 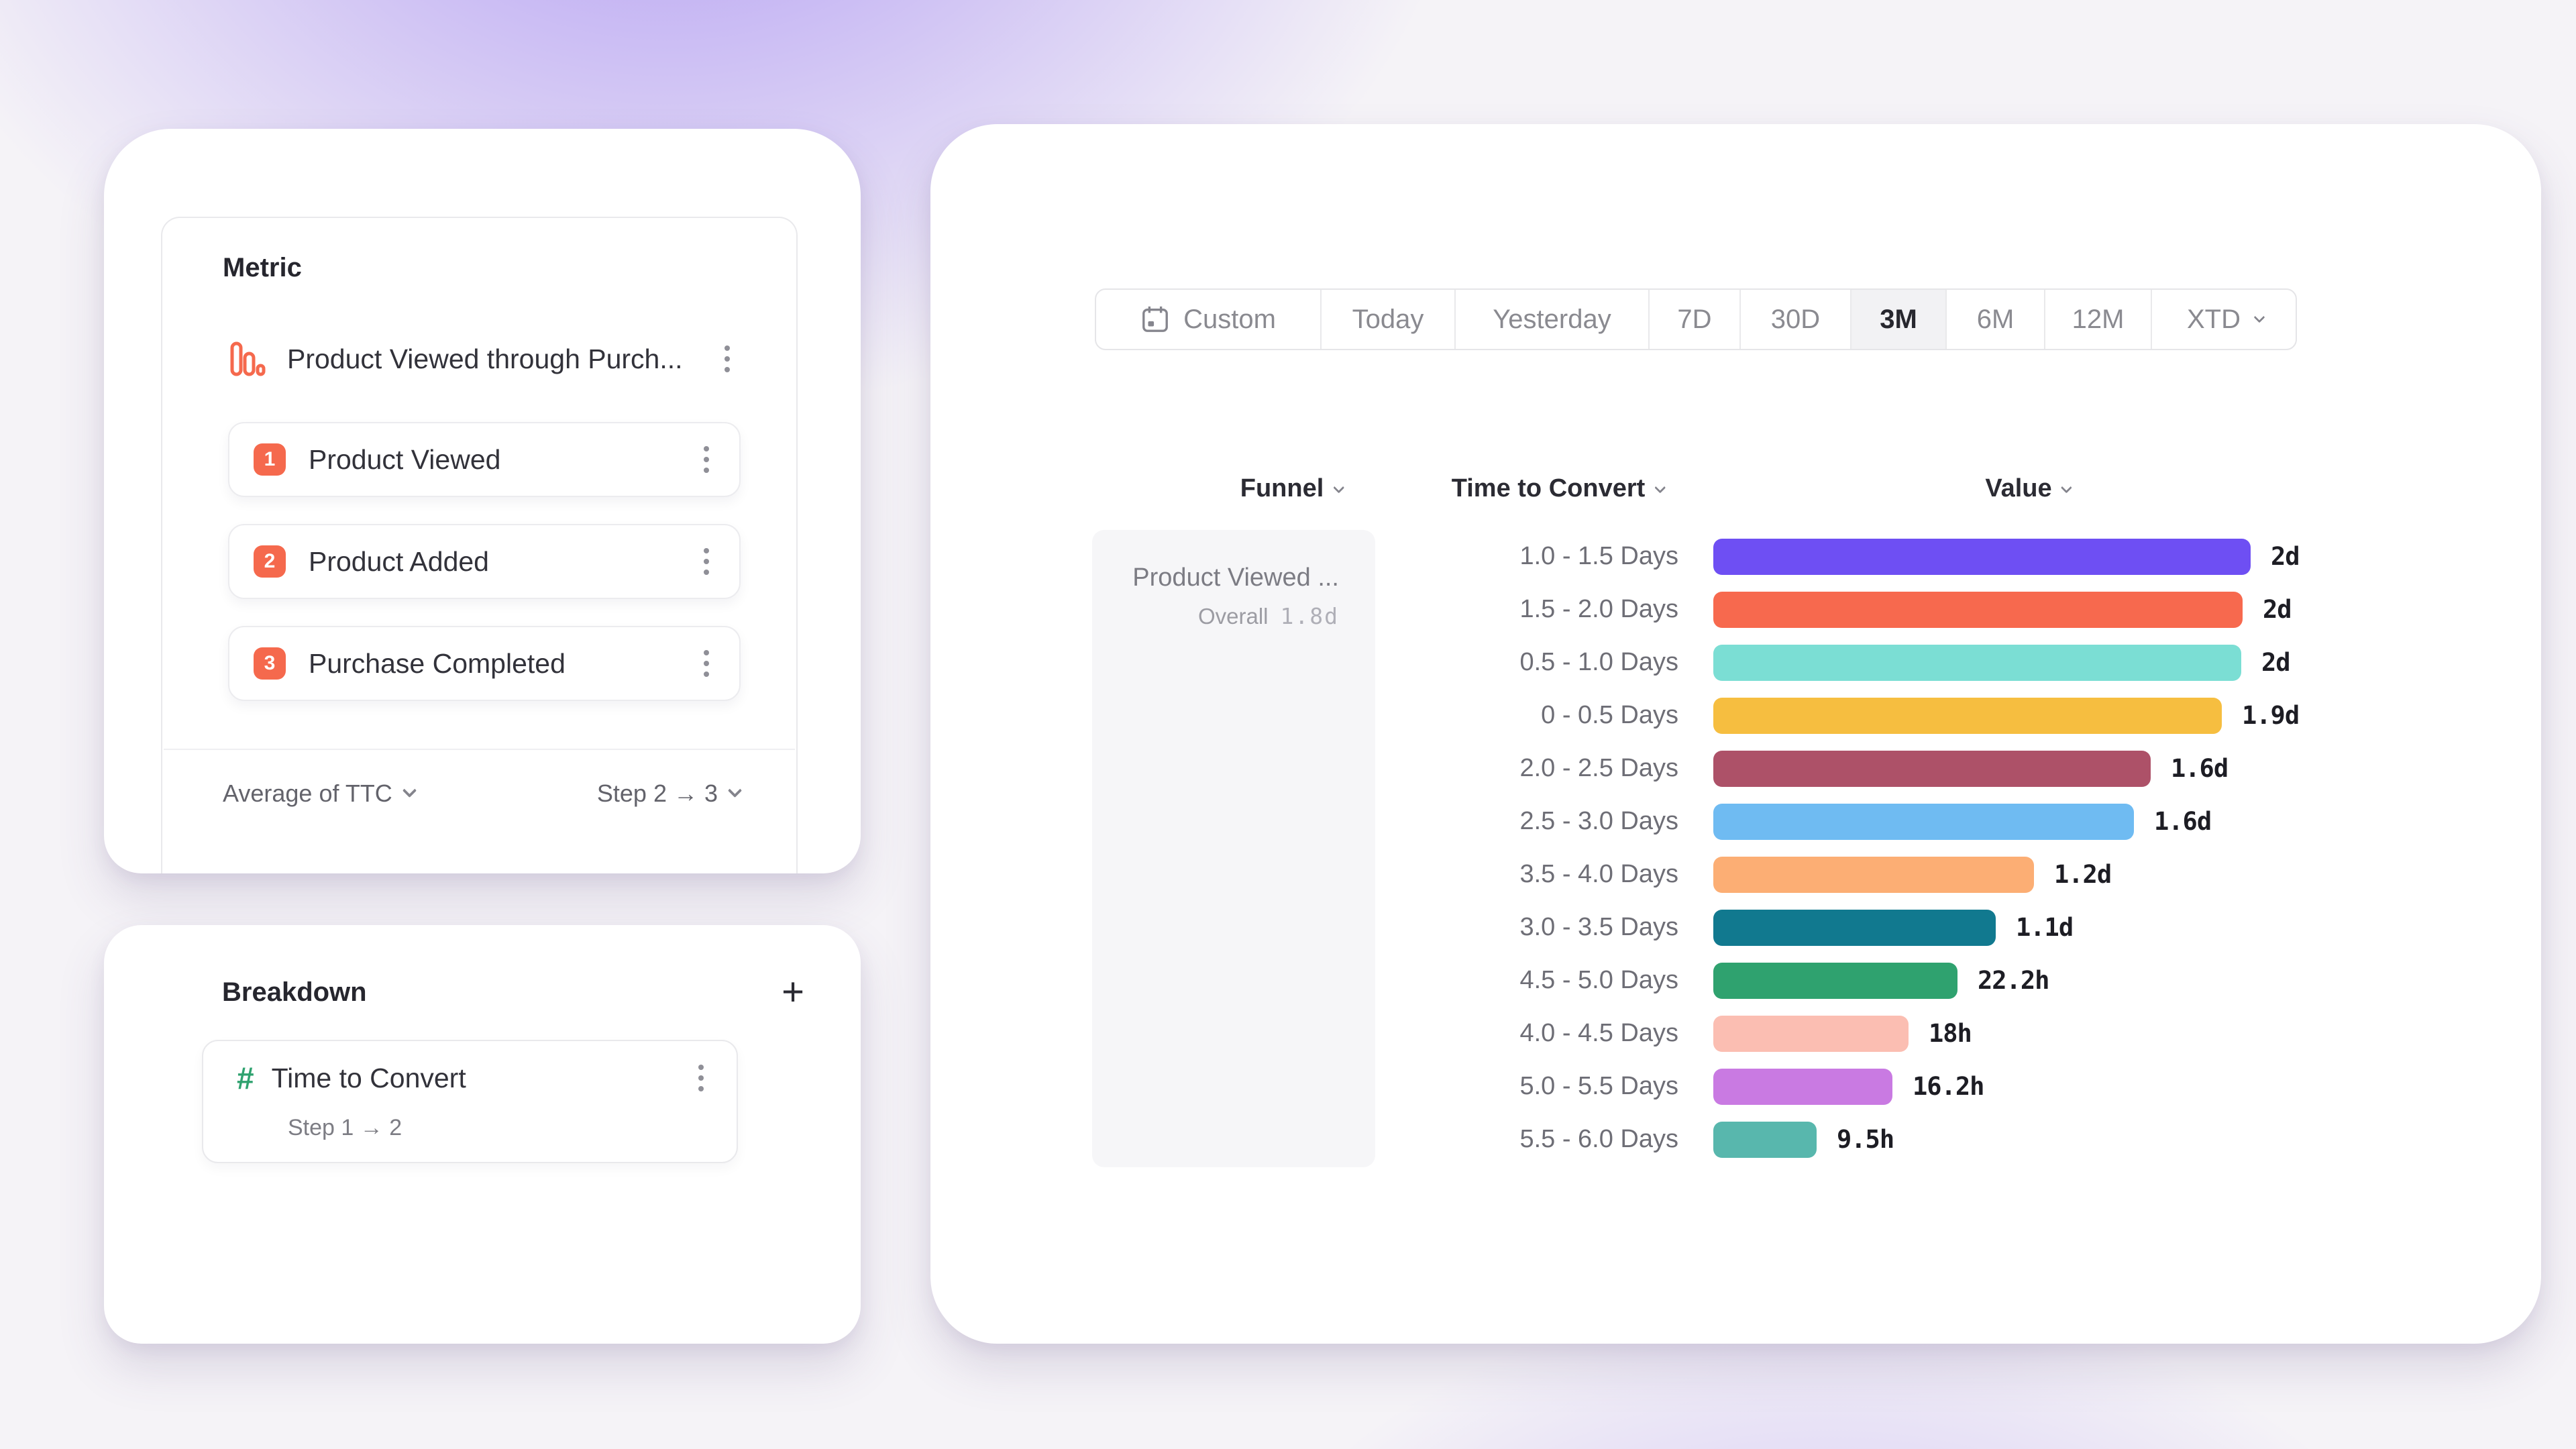 I want to click on step-number-badge: 3, so click(x=270, y=663).